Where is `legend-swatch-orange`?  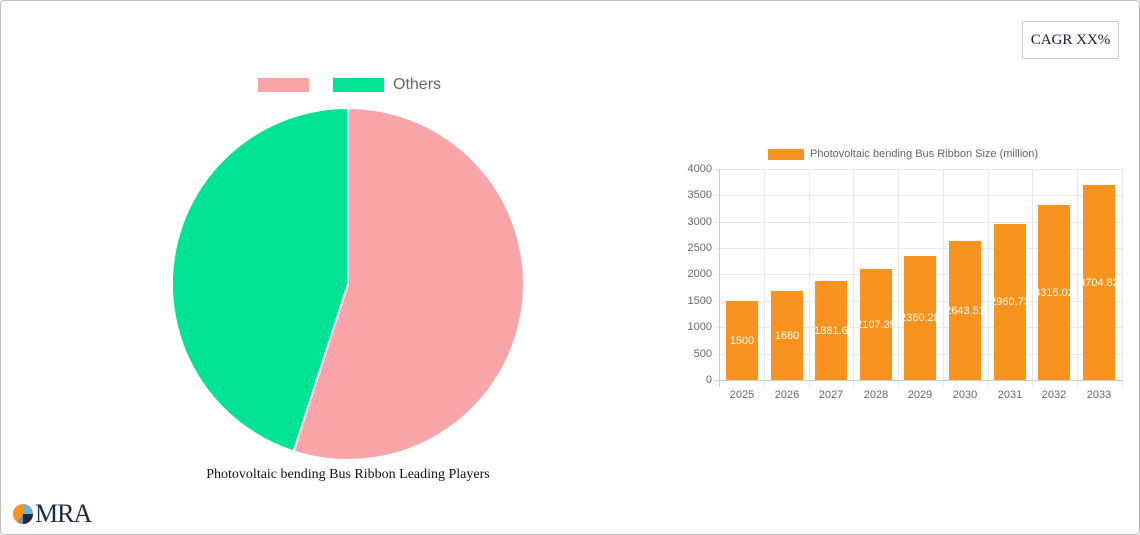 legend-swatch-orange is located at coordinates (786, 154).